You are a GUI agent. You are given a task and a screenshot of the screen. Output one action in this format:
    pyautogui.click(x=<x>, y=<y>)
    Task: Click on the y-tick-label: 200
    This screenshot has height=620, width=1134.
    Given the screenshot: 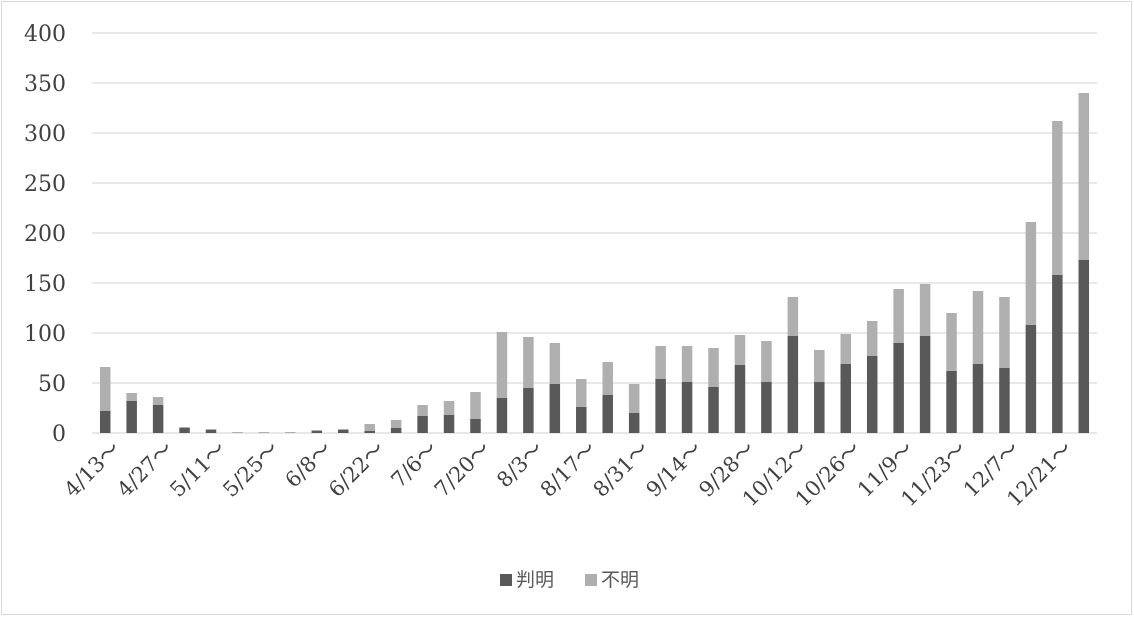 What is the action you would take?
    pyautogui.click(x=45, y=234)
    